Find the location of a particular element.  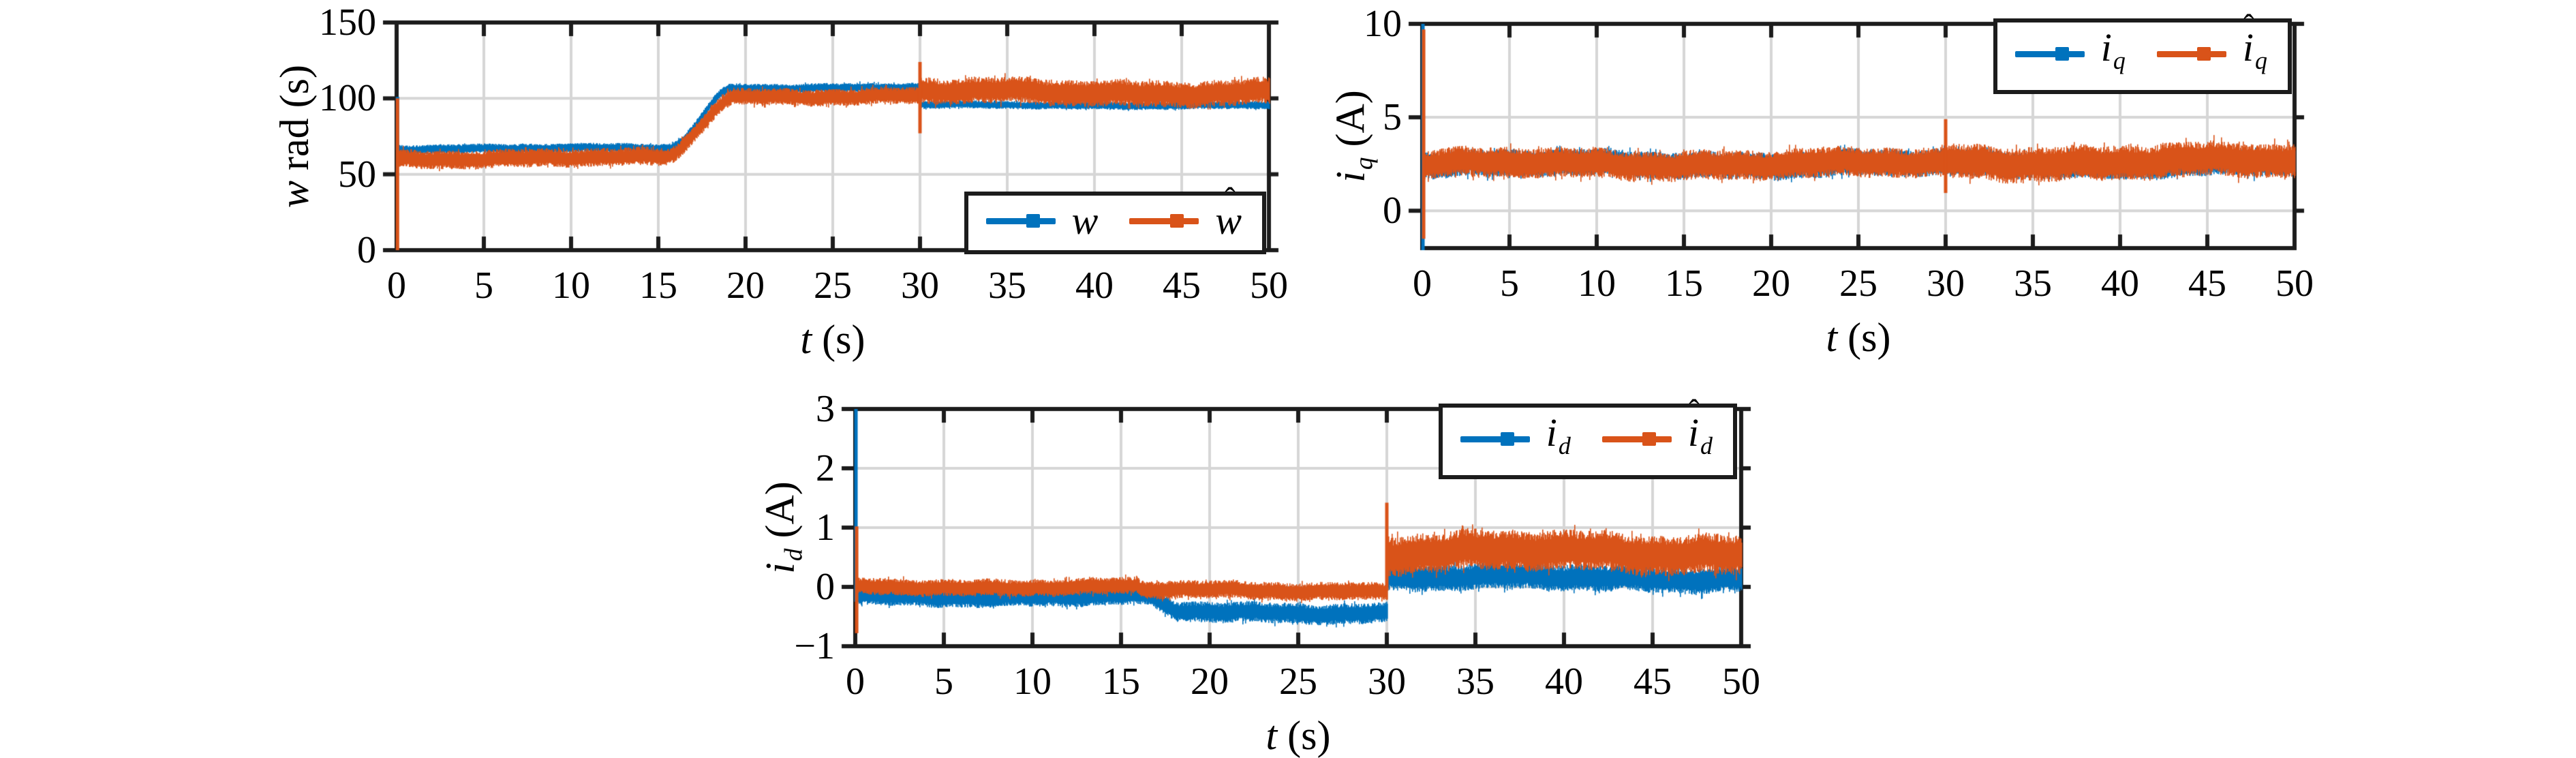

y-tick-label: 1 is located at coordinates (825, 527).